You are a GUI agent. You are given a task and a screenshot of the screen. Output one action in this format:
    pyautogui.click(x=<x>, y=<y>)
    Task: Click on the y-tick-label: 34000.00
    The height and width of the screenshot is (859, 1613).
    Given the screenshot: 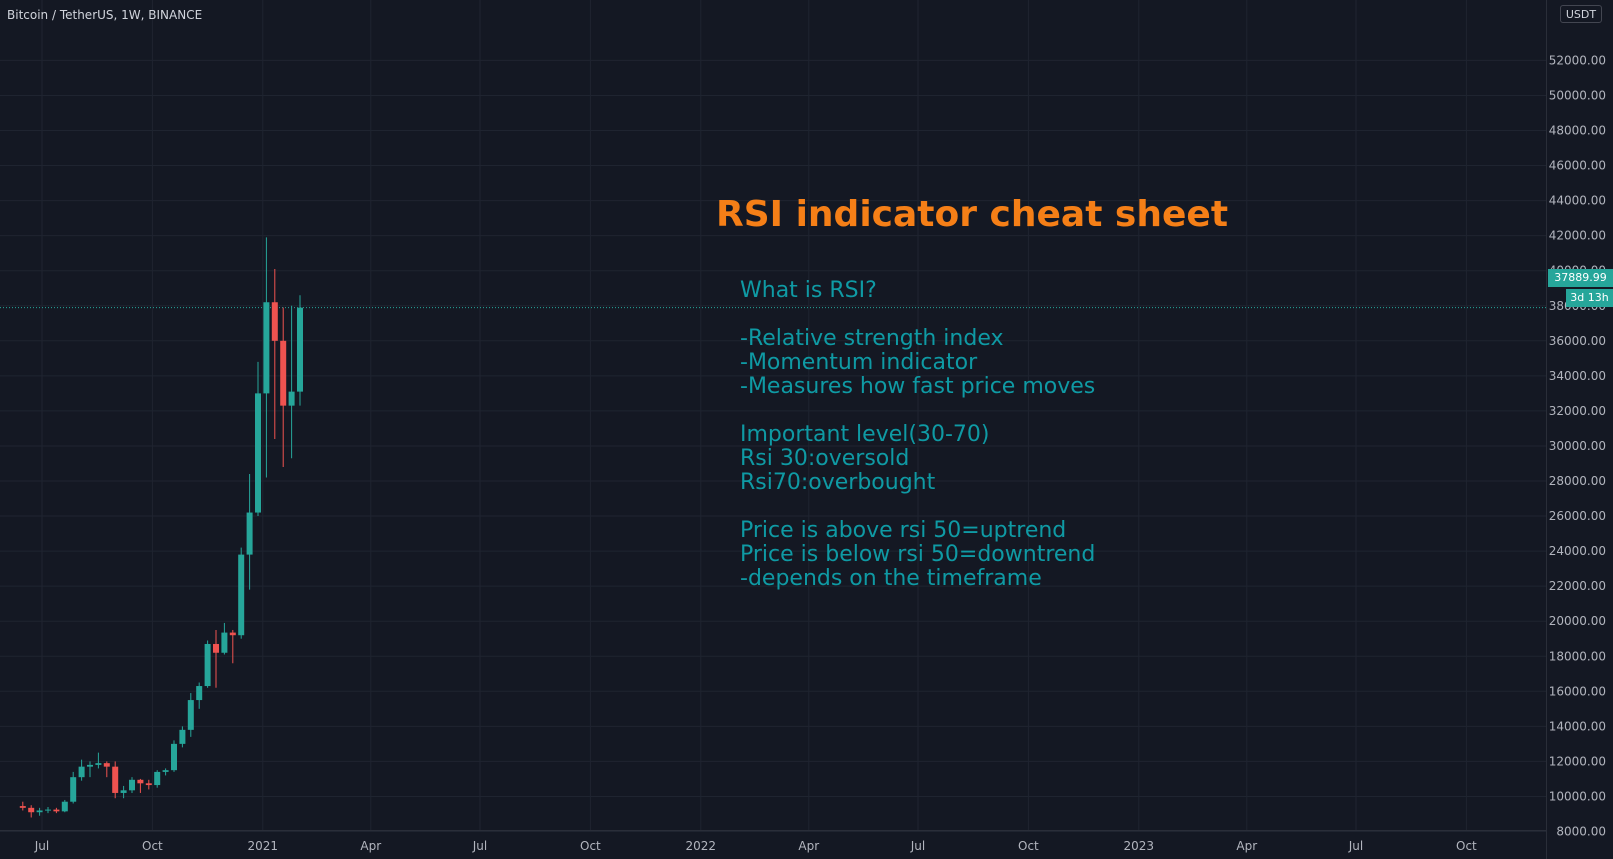 What is the action you would take?
    pyautogui.click(x=1577, y=376)
    